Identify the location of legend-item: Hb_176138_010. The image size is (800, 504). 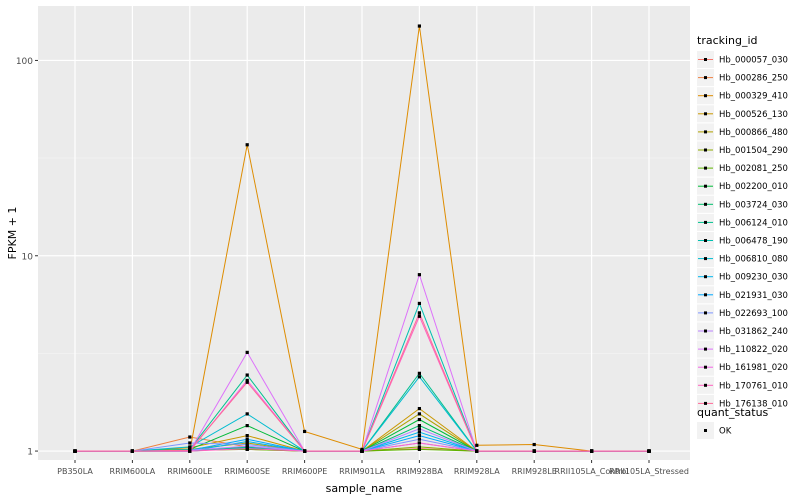
(742, 403).